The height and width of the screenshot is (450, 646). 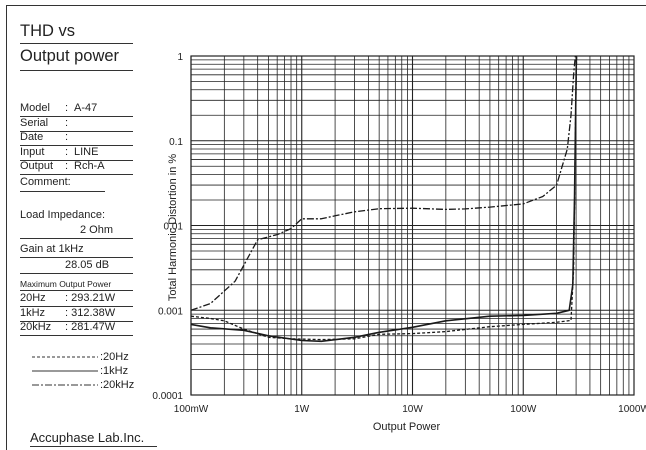 What do you see at coordinates (35, 108) in the screenshot?
I see `field-label: Model` at bounding box center [35, 108].